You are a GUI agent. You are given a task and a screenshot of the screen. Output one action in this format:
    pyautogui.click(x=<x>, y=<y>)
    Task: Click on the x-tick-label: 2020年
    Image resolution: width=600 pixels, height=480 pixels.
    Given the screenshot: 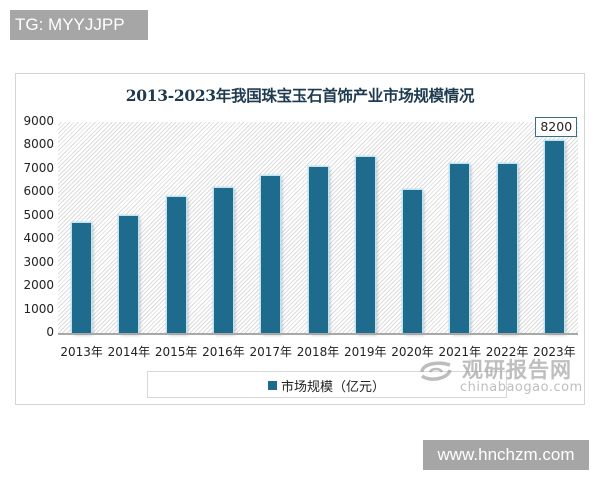 What is the action you would take?
    pyautogui.click(x=412, y=352)
    